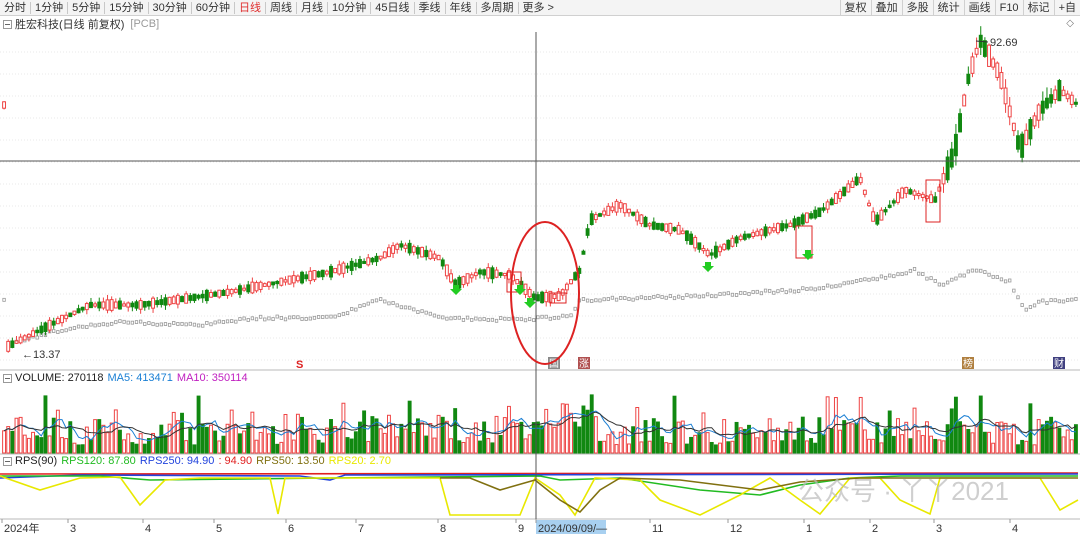 The height and width of the screenshot is (536, 1080). Describe the element at coordinates (982, 41) in the screenshot. I see `high-pointer` at that location.